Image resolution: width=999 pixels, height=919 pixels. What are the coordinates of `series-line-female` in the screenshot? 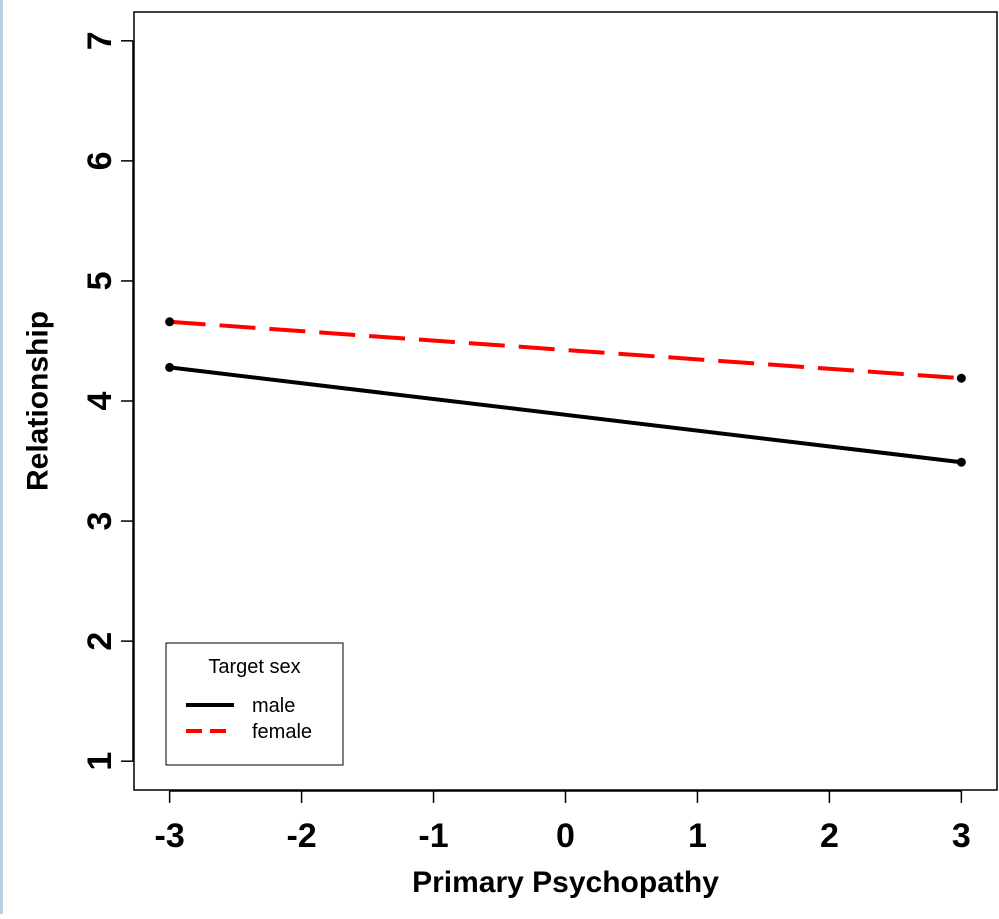 It's located at (565, 350).